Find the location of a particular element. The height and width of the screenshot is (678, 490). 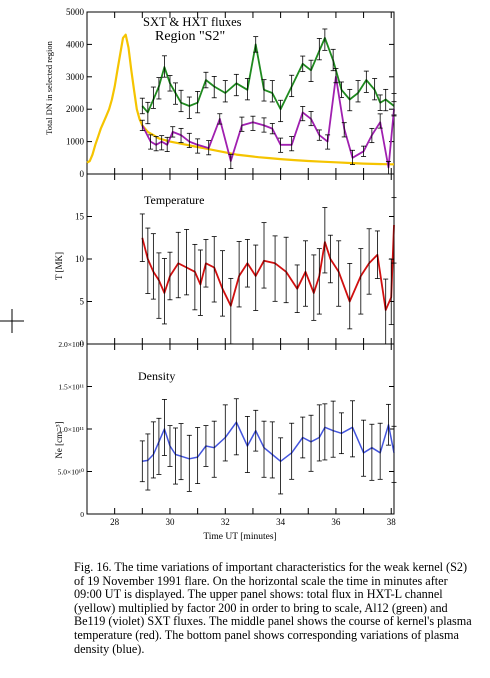

y-tick-label-top: 4000 is located at coordinates (75, 44).